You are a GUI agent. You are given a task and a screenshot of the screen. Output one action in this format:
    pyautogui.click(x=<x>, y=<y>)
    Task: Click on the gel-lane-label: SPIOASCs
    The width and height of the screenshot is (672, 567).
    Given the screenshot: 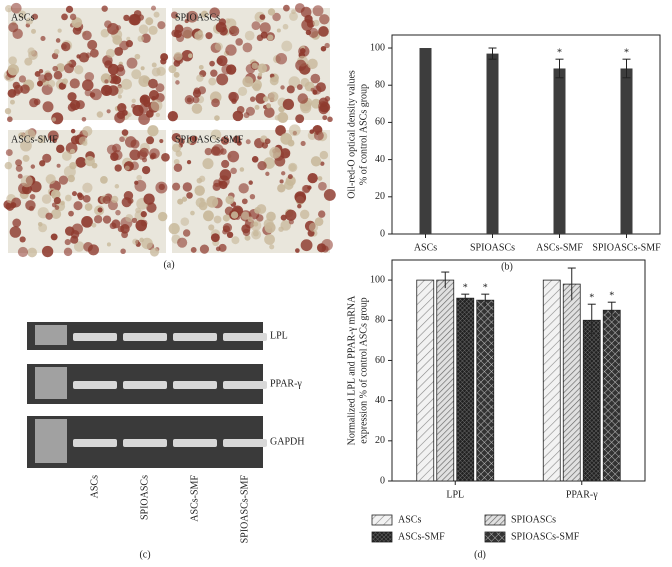 What is the action you would take?
    pyautogui.click(x=144, y=497)
    